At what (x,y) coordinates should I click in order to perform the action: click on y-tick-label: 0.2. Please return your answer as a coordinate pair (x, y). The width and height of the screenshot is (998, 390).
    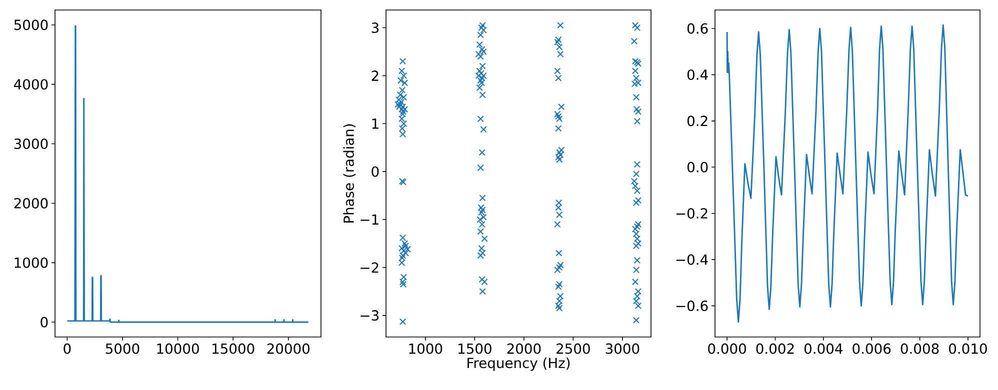
    Looking at the image, I should click on (697, 121).